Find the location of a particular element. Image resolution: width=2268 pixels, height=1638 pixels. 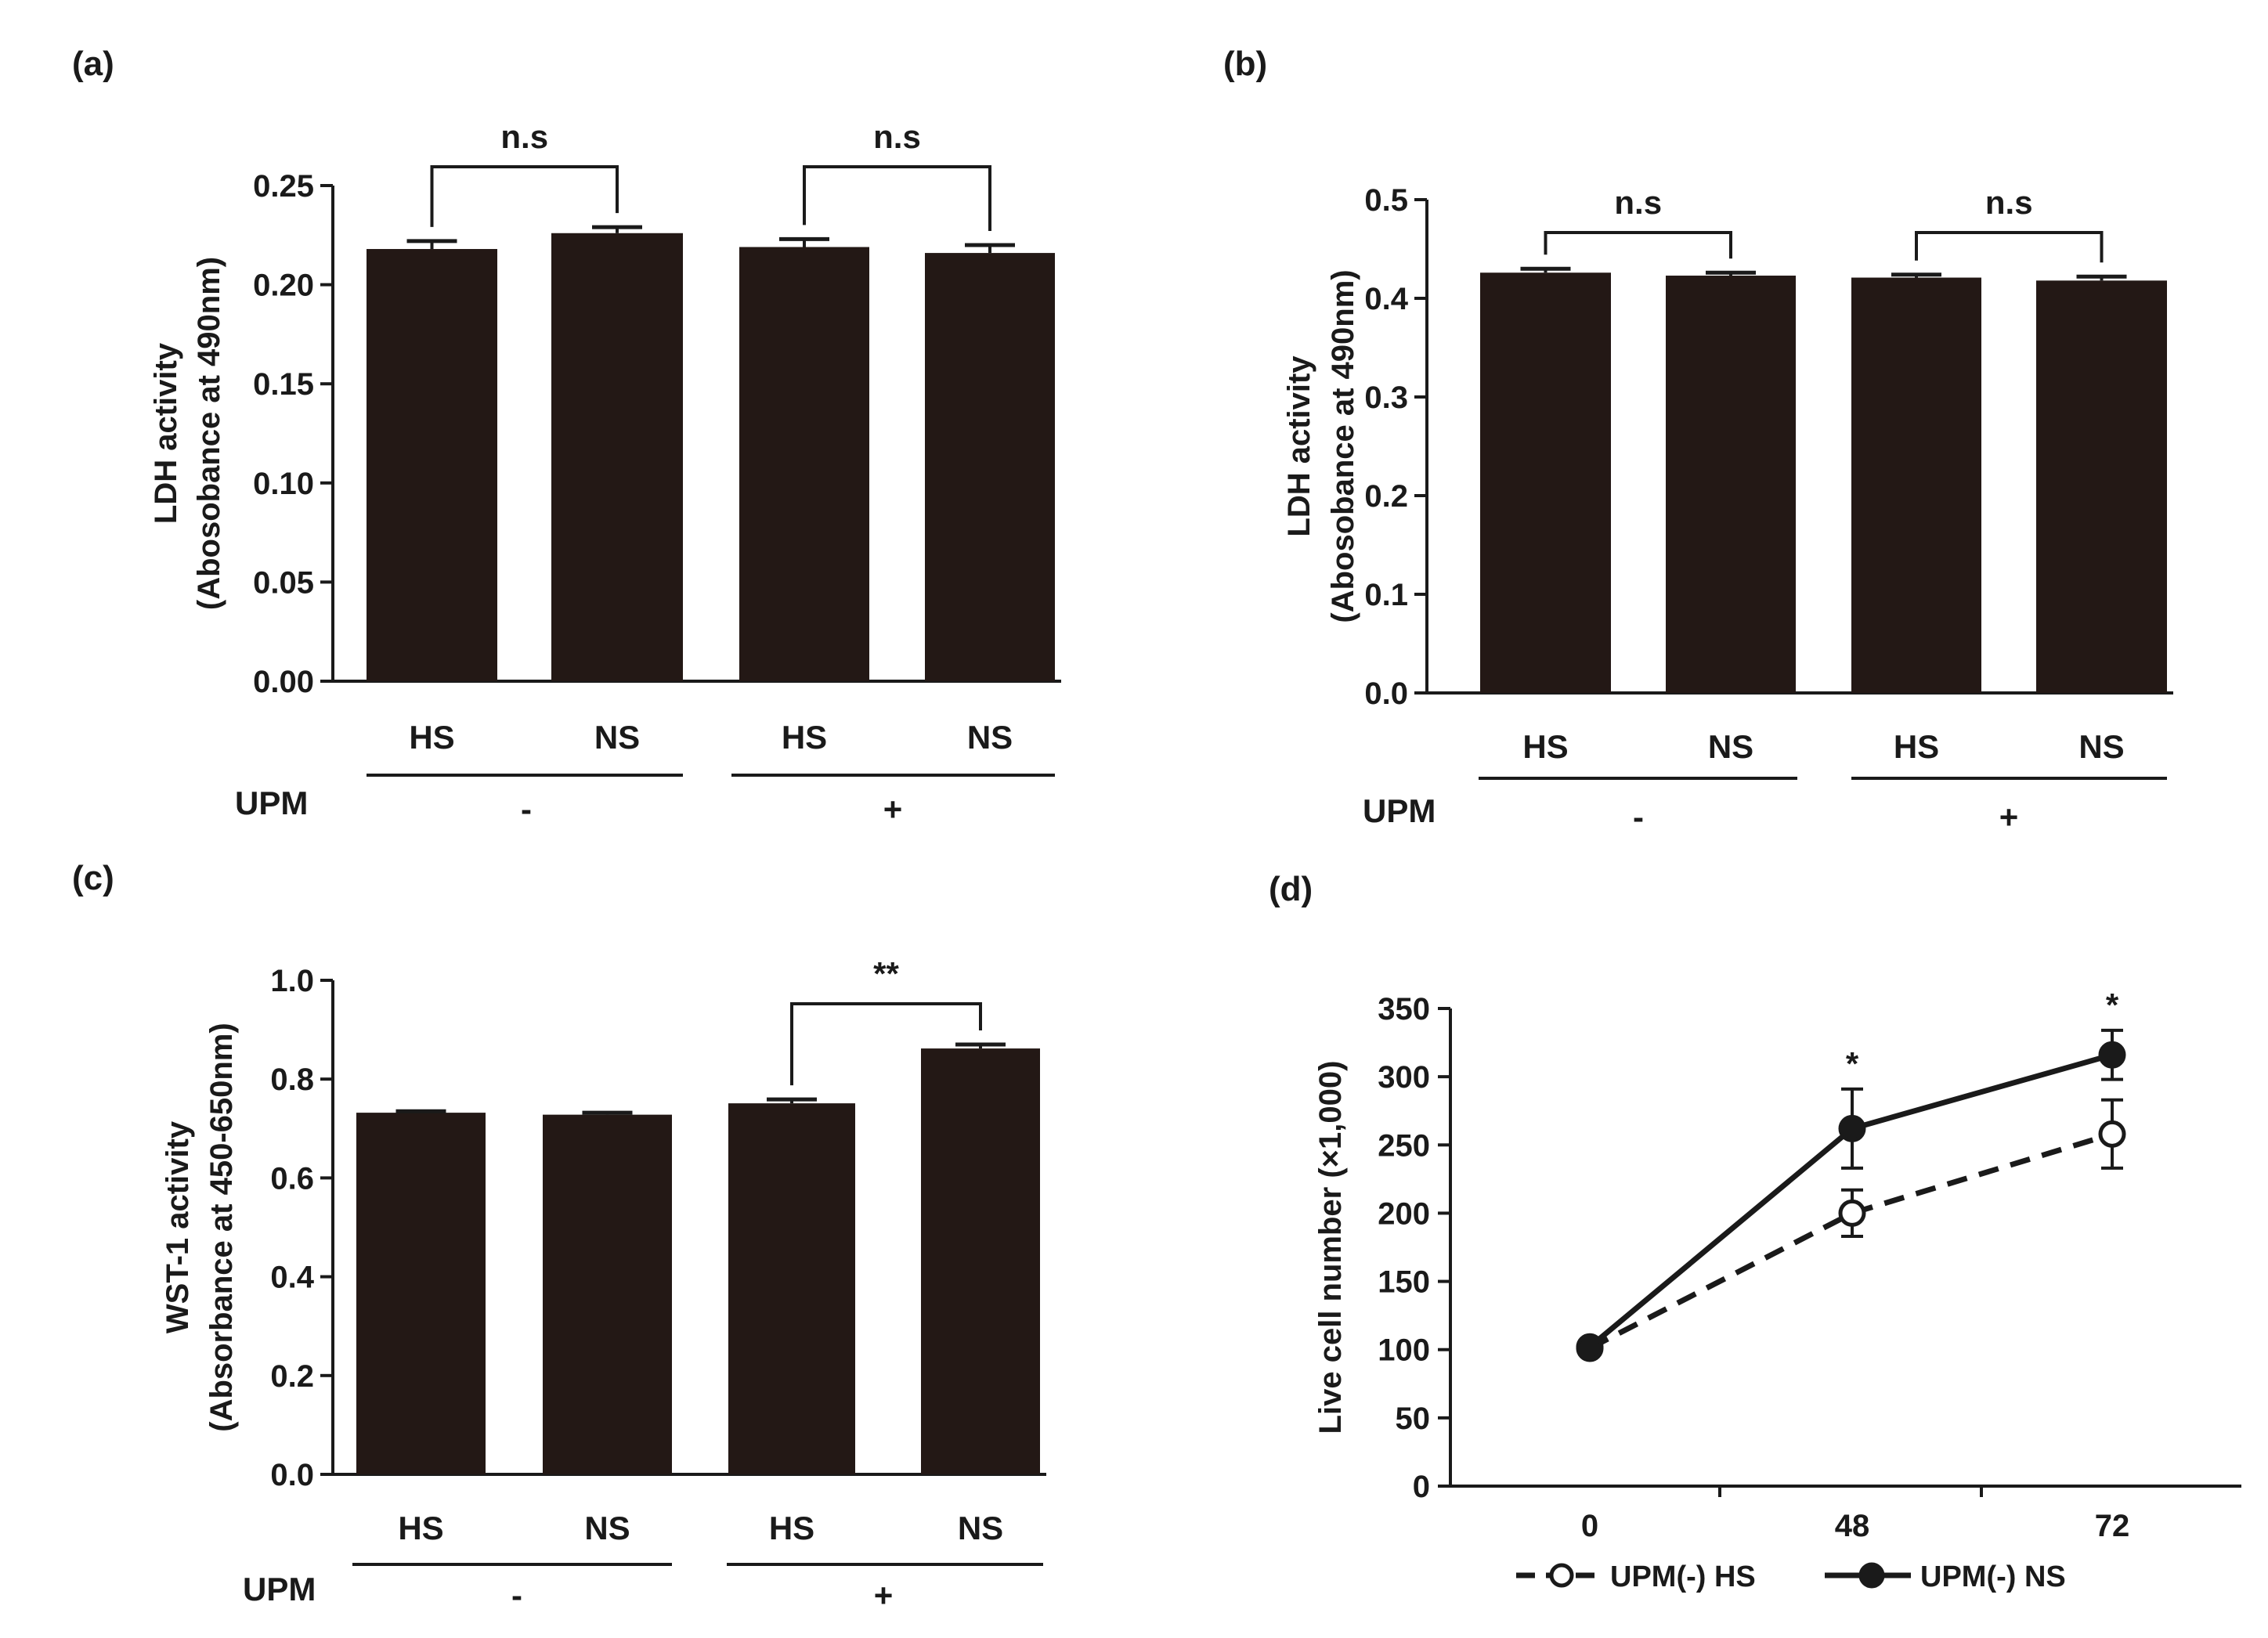

y-axis-title: WST-1 activity (Absorbance at 450-650nm) is located at coordinates (200, 1227).